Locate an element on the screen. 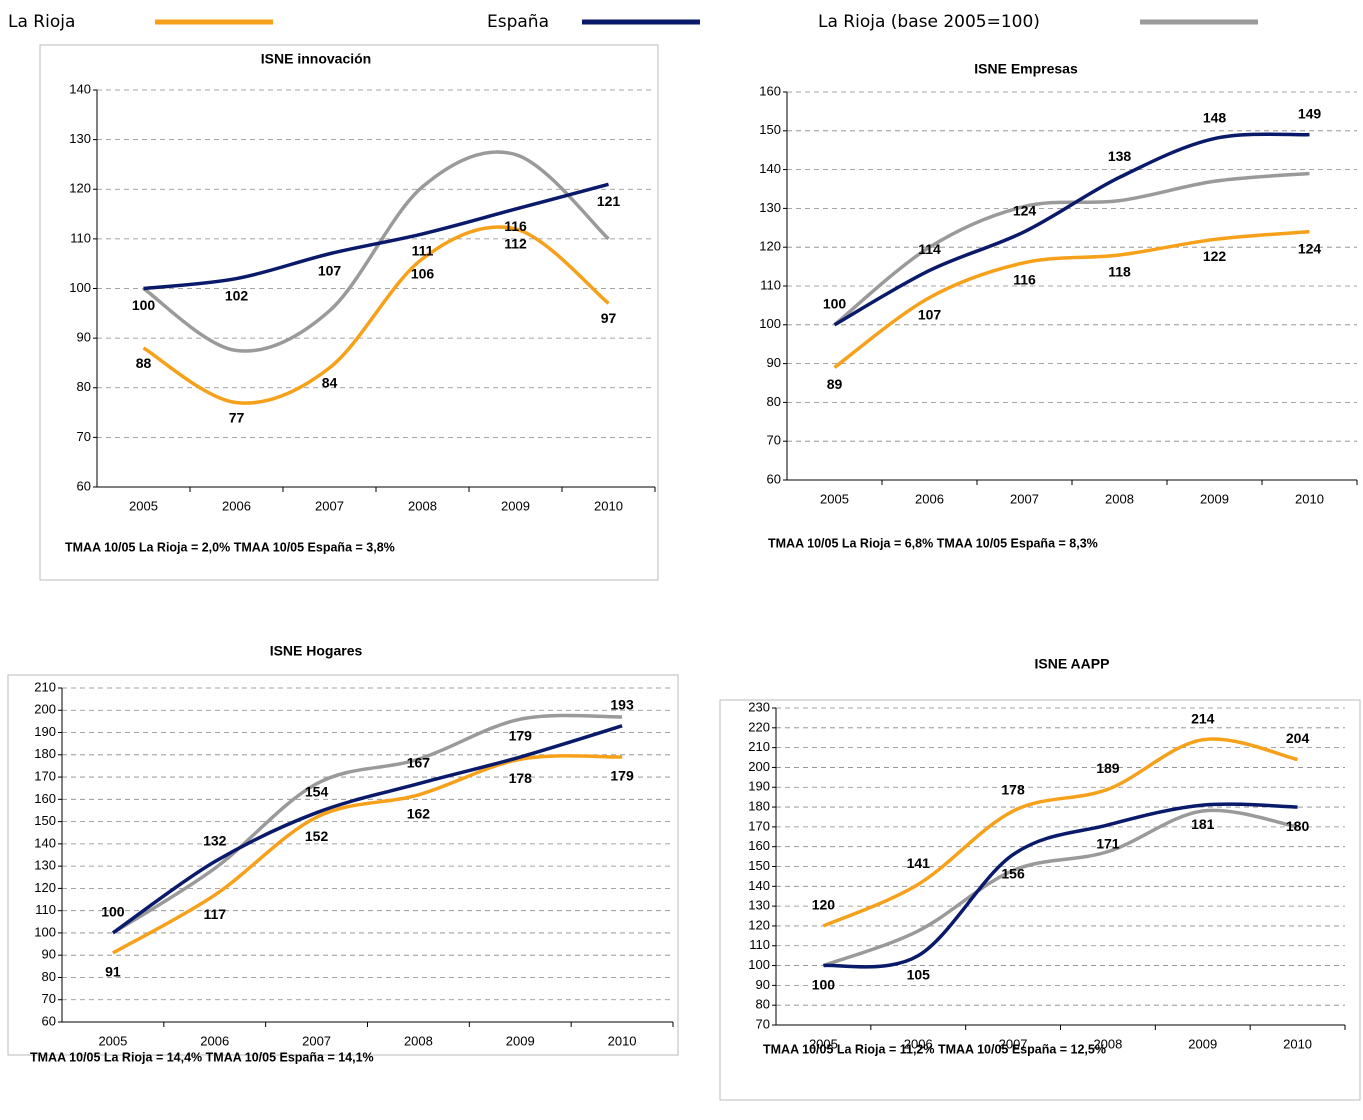 This screenshot has width=1363, height=1120. chart-title: ISNE innovación is located at coordinates (316, 59).